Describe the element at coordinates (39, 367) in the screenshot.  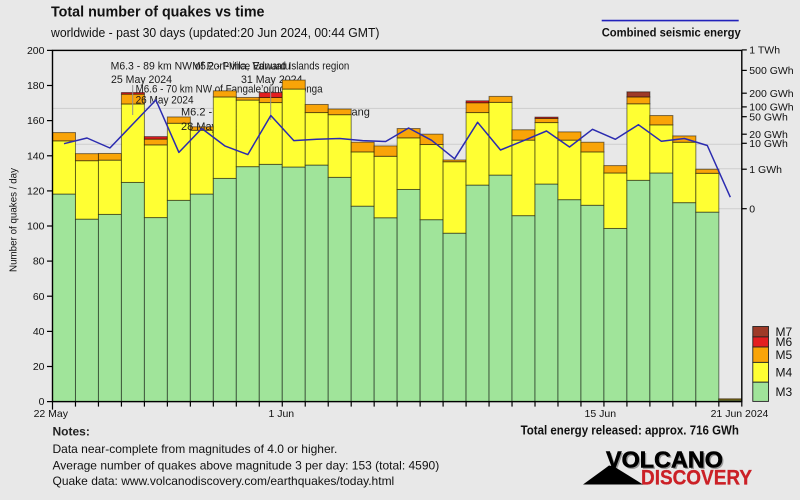
I see `svg-text: 20` at that location.